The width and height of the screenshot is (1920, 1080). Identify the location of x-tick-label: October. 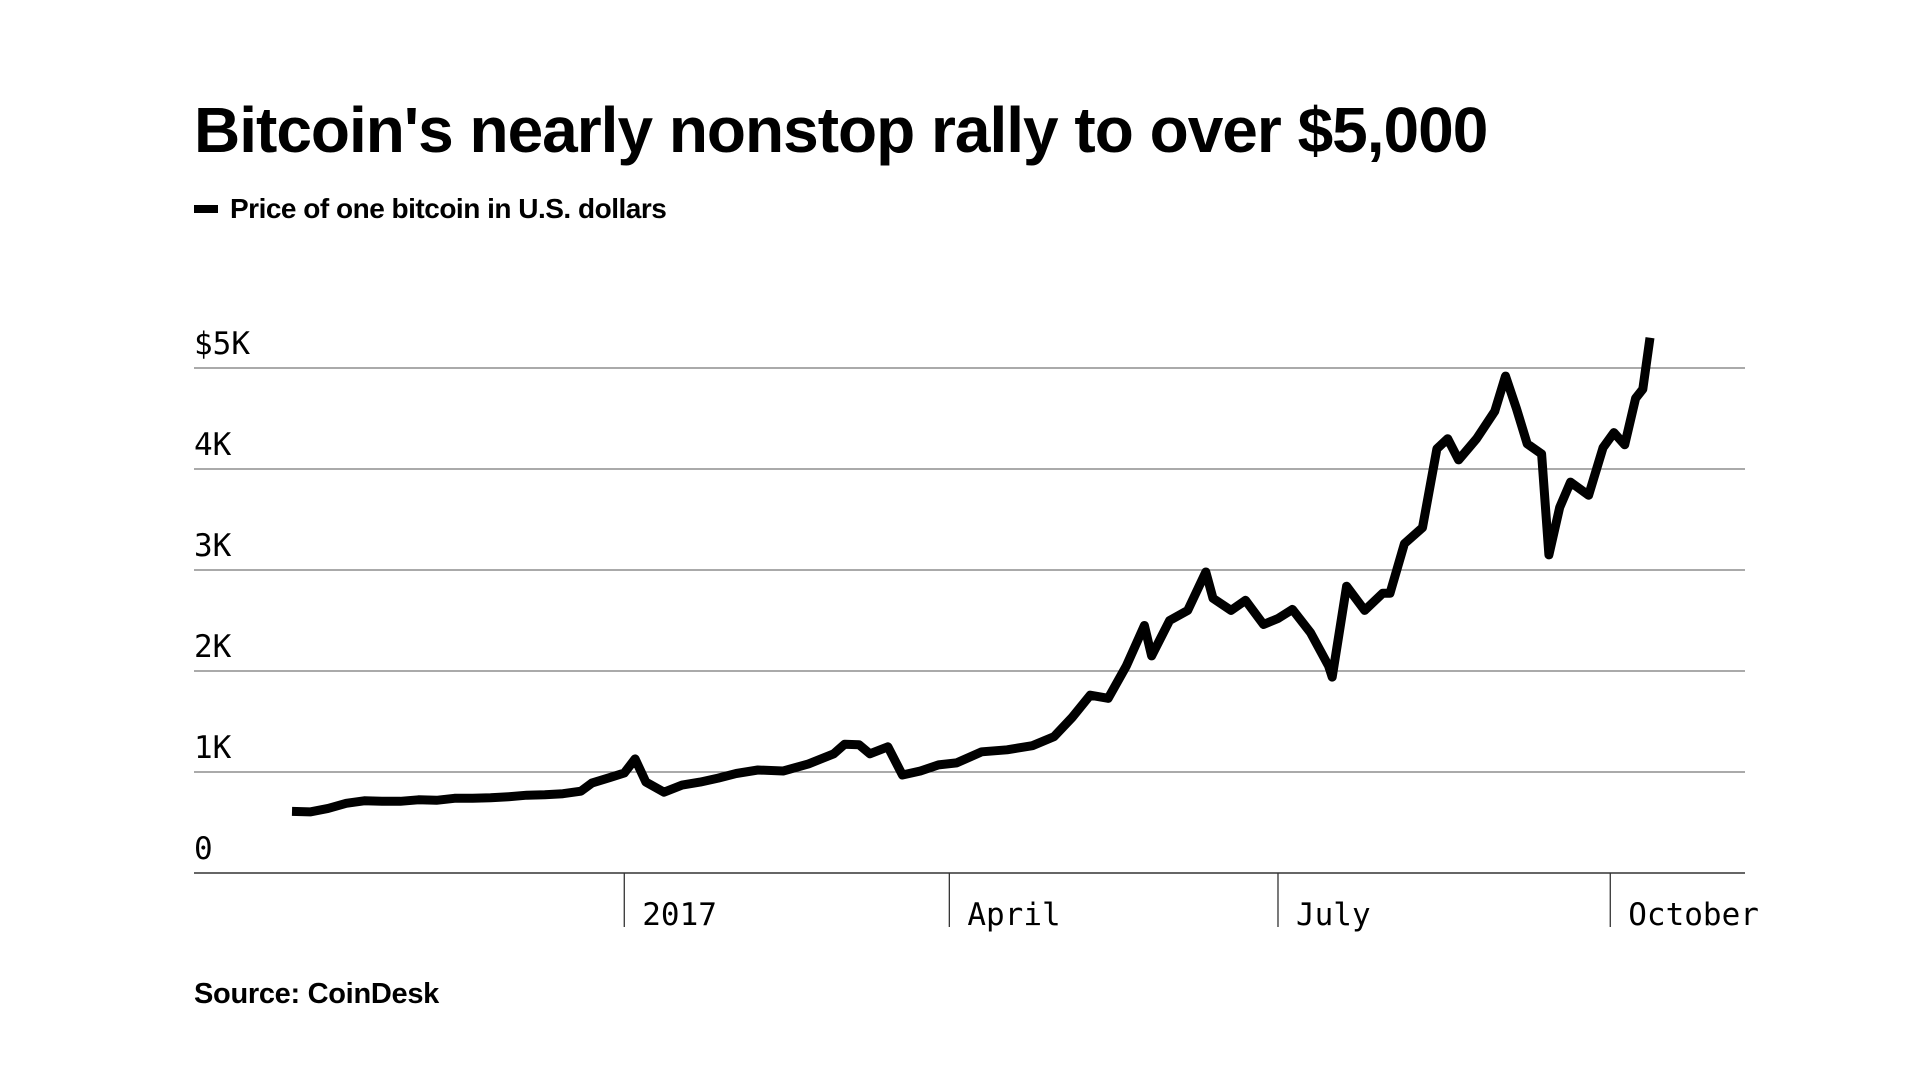
(1693, 915).